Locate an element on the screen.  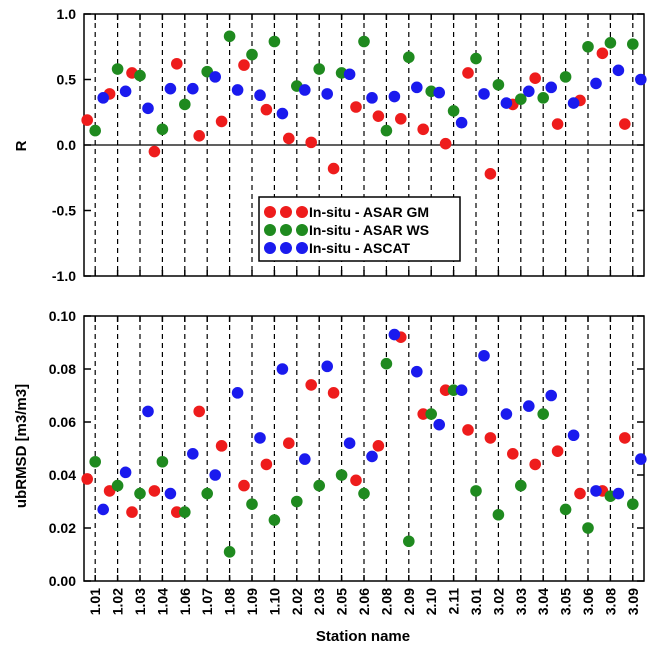
x-tick-label: 3.05 is located at coordinates (566, 601).